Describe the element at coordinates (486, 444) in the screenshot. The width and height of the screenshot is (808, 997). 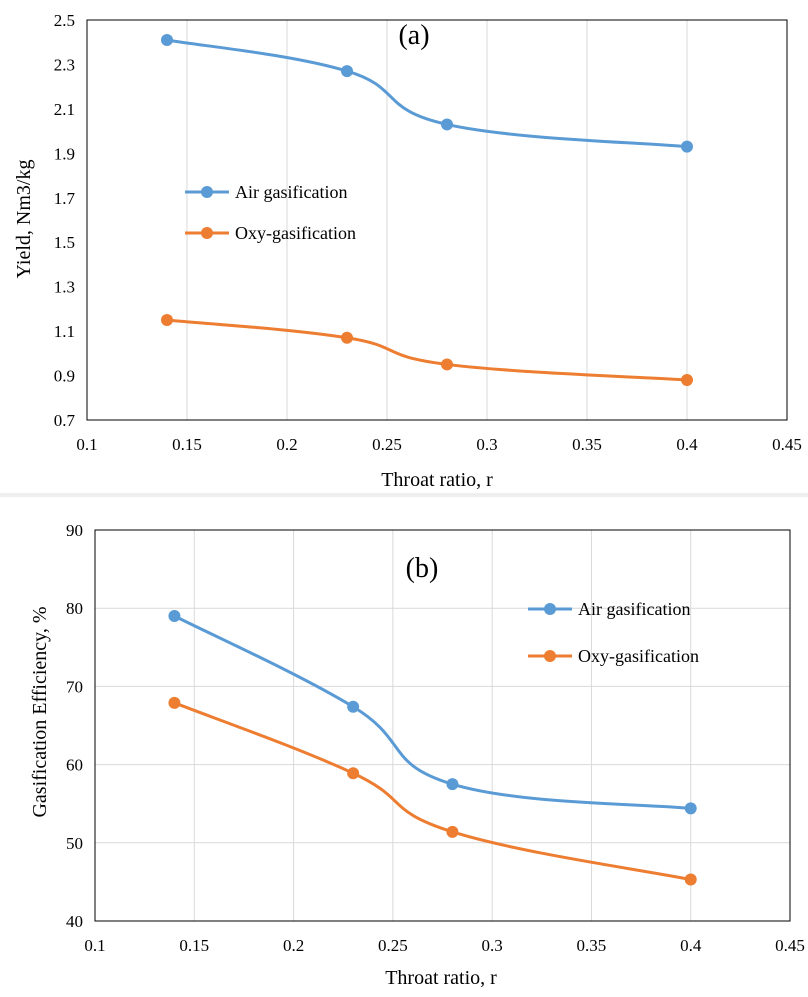
I see `chart-a-x-tick-label: 0.3` at that location.